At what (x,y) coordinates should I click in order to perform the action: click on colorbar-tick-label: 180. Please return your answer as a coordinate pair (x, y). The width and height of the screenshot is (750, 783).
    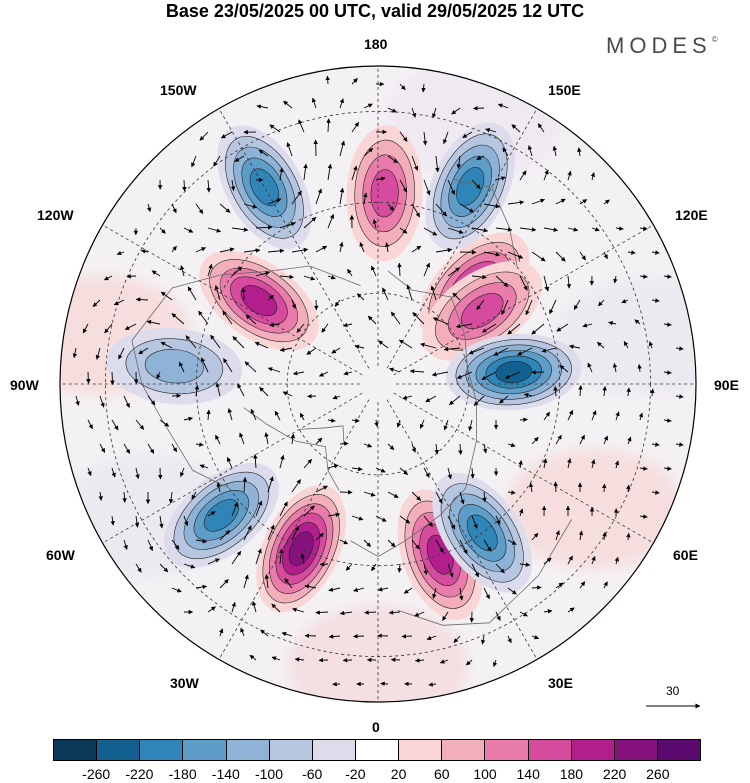
    Looking at the image, I should click on (571, 774).